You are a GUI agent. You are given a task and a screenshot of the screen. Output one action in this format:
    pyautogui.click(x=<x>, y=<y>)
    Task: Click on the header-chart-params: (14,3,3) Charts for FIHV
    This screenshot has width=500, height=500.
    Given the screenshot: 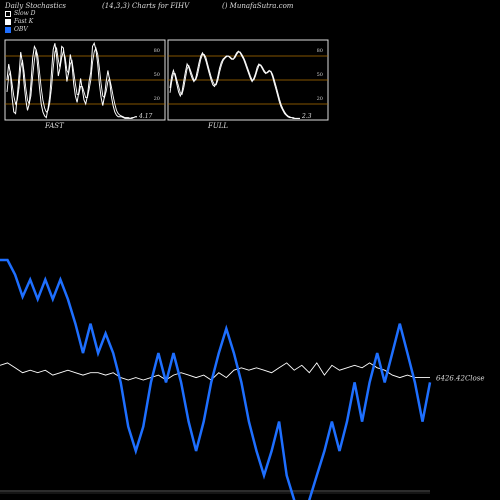 What is the action you would take?
    pyautogui.click(x=146, y=6)
    